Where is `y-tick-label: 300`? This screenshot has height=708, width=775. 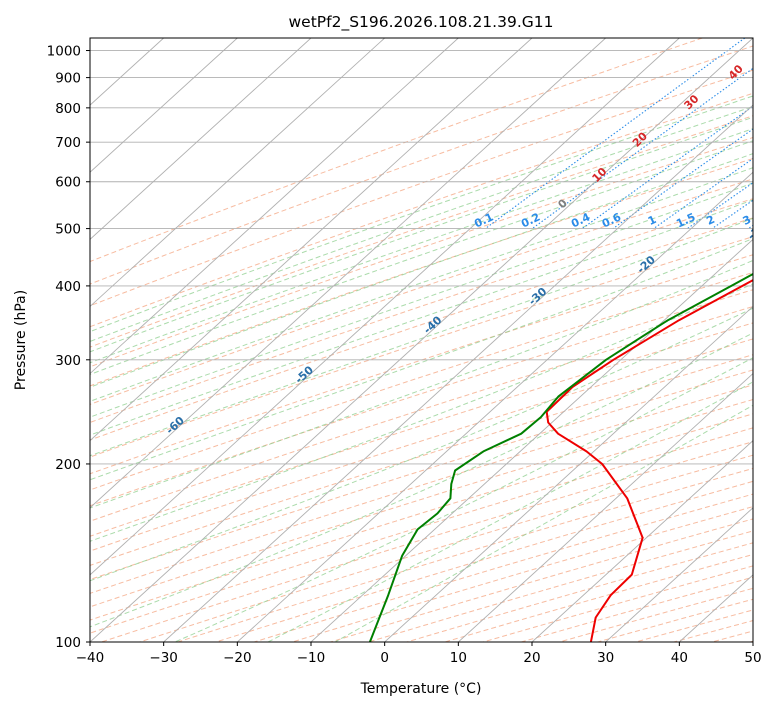 y-tick-label: 300 is located at coordinates (68, 361).